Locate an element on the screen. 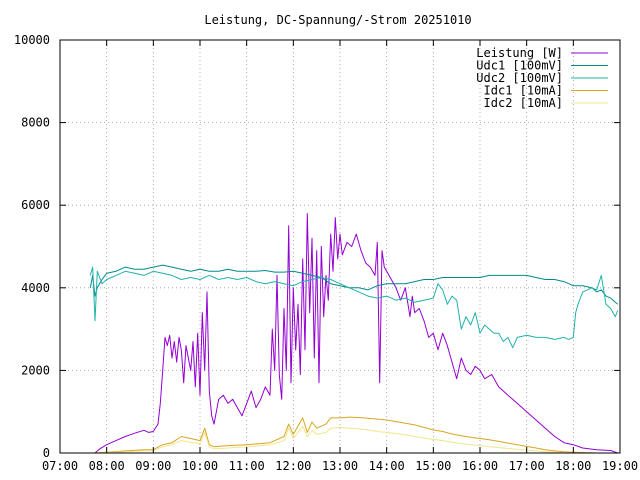 This screenshot has height=480, width=640. y-tick-label: 6000 is located at coordinates (35, 205).